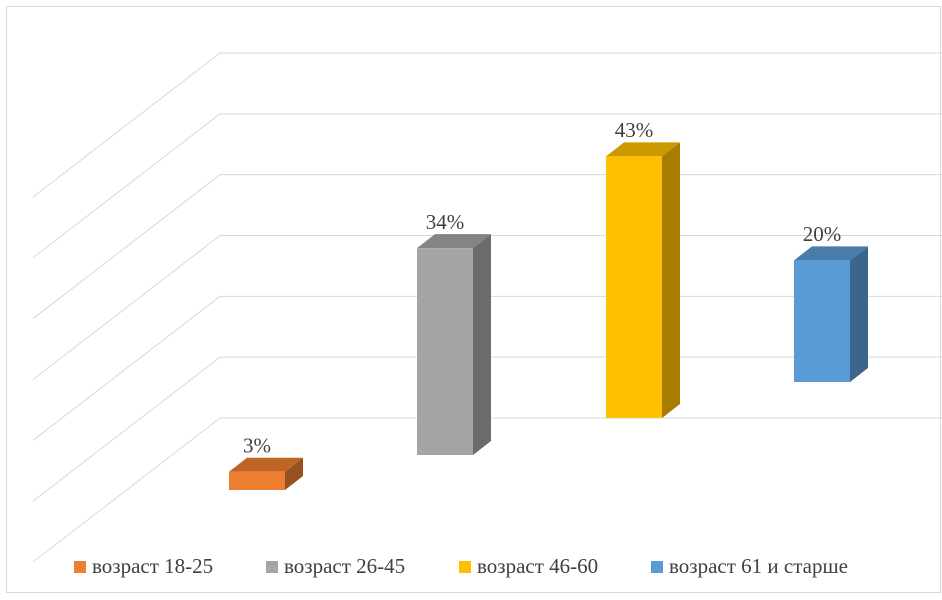  Describe the element at coordinates (152, 566) in the screenshot. I see `legend-label: возраст 18-25` at that location.